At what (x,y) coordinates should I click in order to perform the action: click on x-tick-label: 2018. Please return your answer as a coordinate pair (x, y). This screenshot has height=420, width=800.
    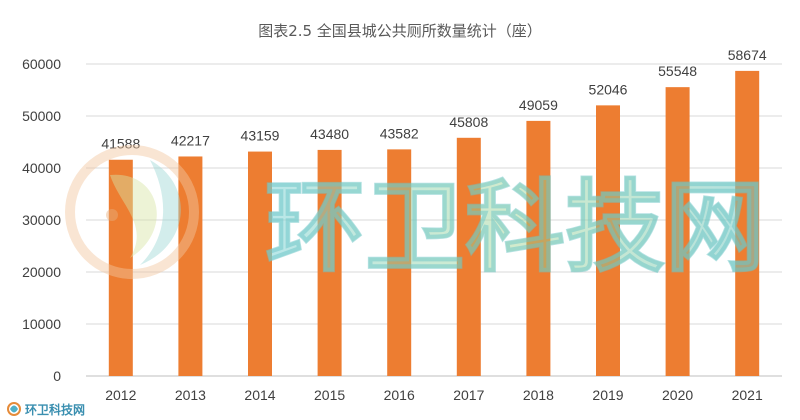
    Looking at the image, I should click on (538, 395).